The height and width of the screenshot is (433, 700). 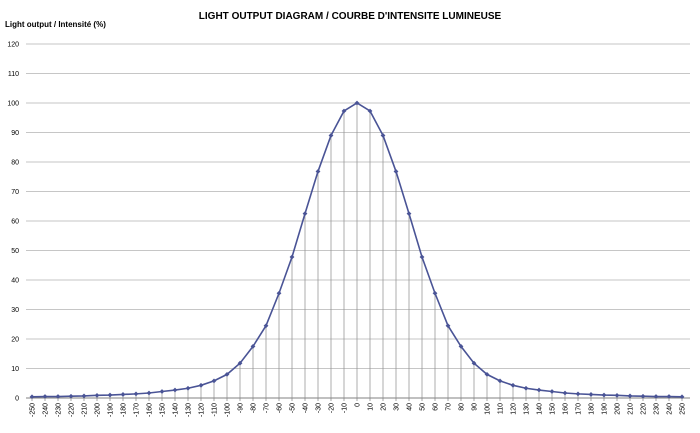 I want to click on x-tick-label: 120, so click(x=514, y=409).